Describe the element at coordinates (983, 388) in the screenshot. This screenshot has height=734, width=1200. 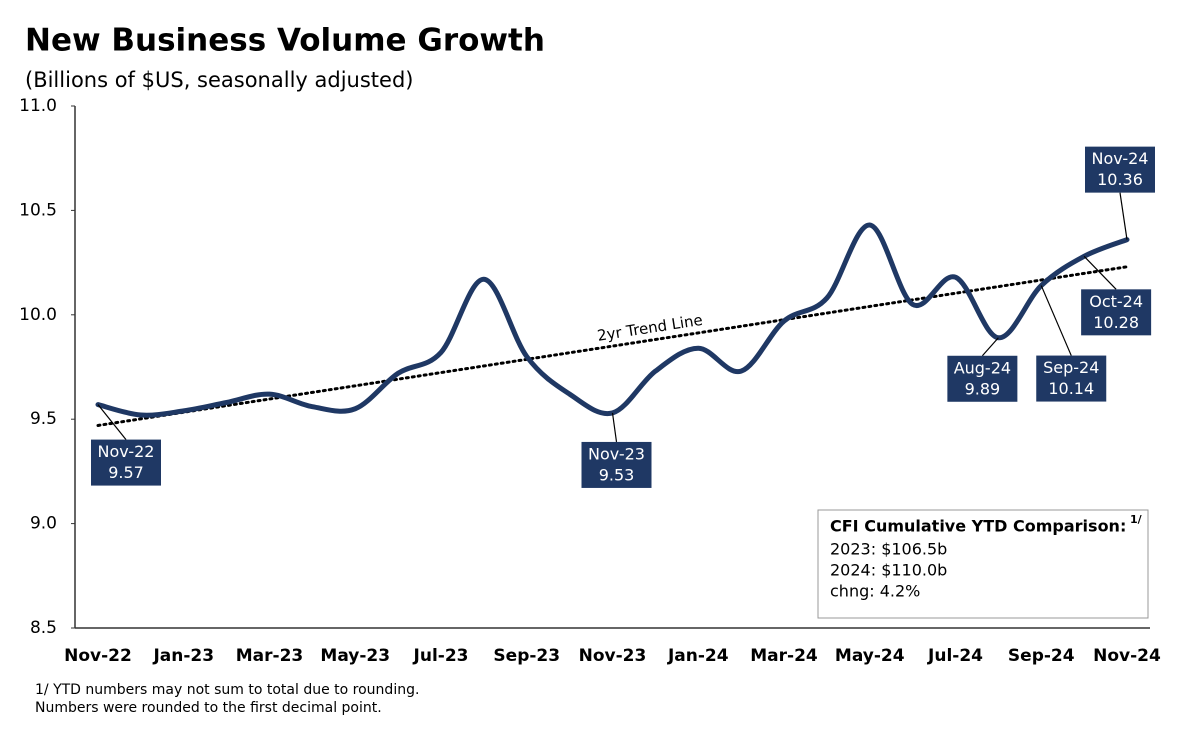
I see `callout-value: 9.89` at that location.